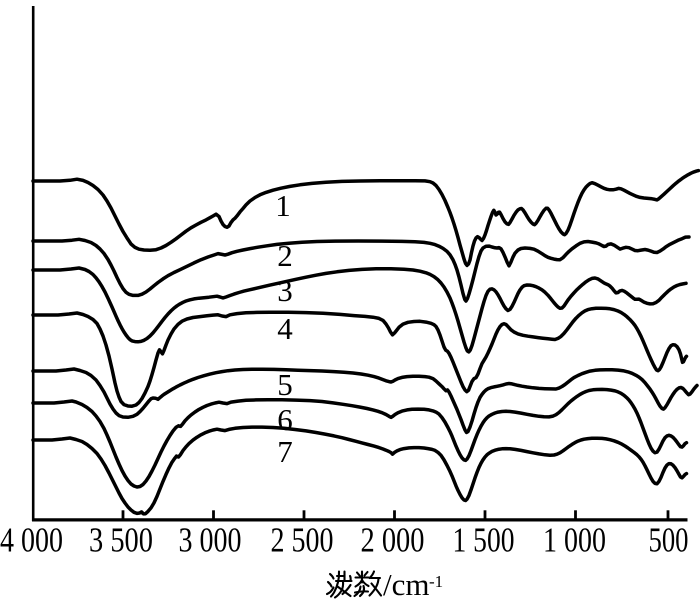 The width and height of the screenshot is (700, 601). I want to click on svg-text: 2 500, so click(302, 540).